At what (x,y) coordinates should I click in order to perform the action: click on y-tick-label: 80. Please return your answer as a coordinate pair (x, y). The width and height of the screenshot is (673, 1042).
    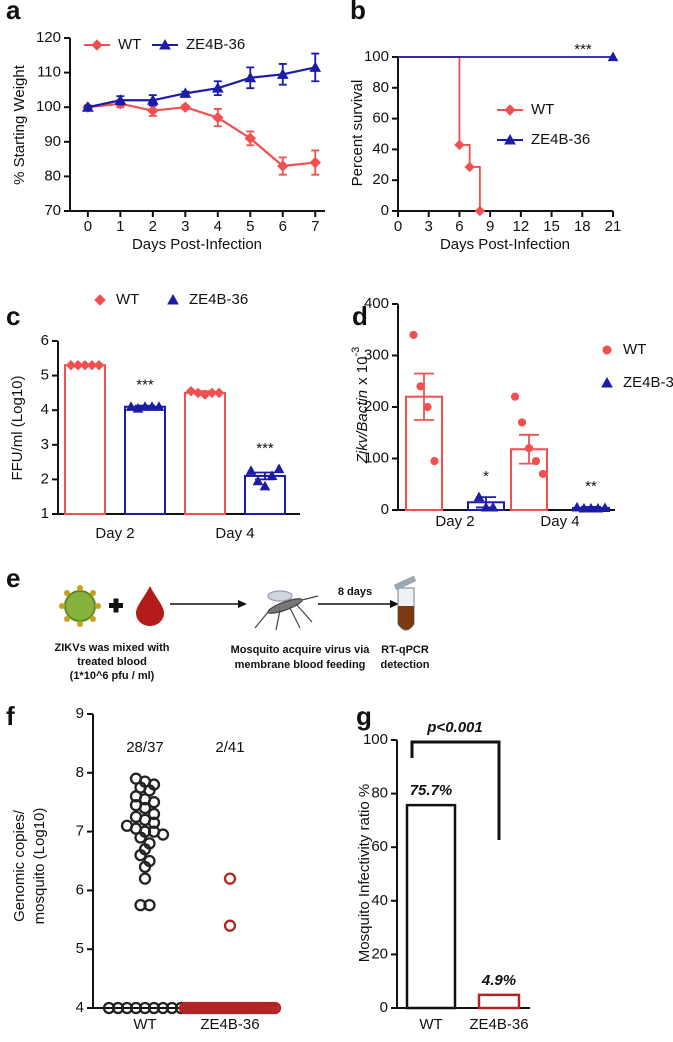
    Looking at the image, I should click on (52, 175).